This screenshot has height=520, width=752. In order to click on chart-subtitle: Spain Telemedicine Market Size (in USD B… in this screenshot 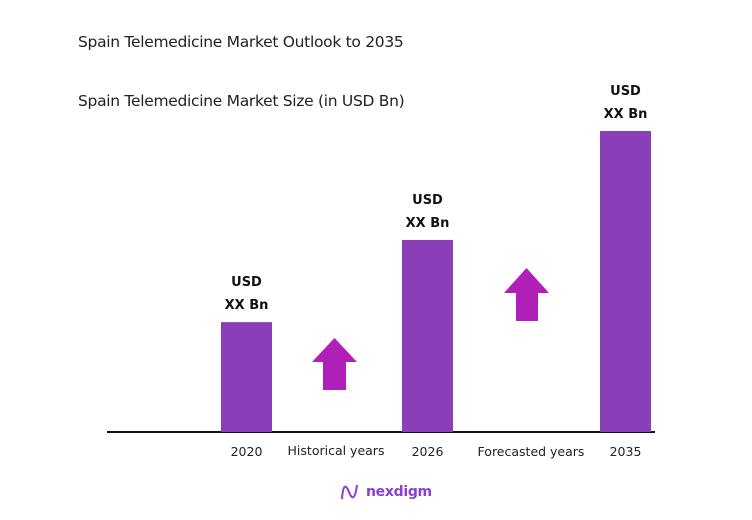, I will do `click(241, 101)`.